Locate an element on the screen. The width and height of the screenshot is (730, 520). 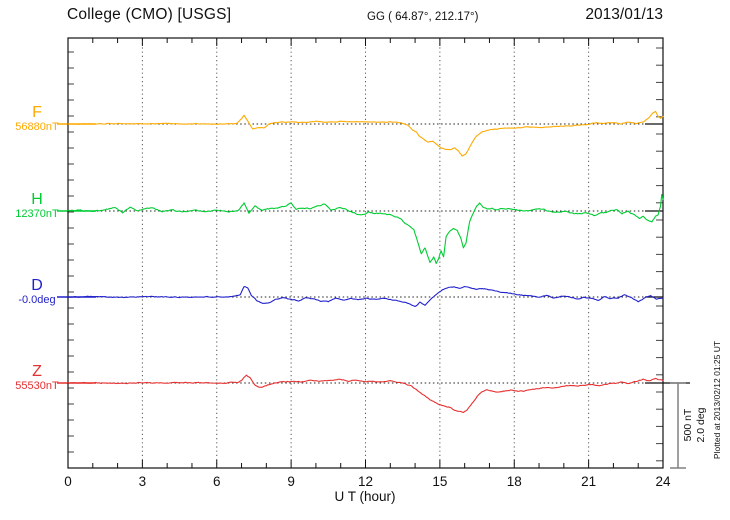
x-tick-label: 18 is located at coordinates (514, 481).